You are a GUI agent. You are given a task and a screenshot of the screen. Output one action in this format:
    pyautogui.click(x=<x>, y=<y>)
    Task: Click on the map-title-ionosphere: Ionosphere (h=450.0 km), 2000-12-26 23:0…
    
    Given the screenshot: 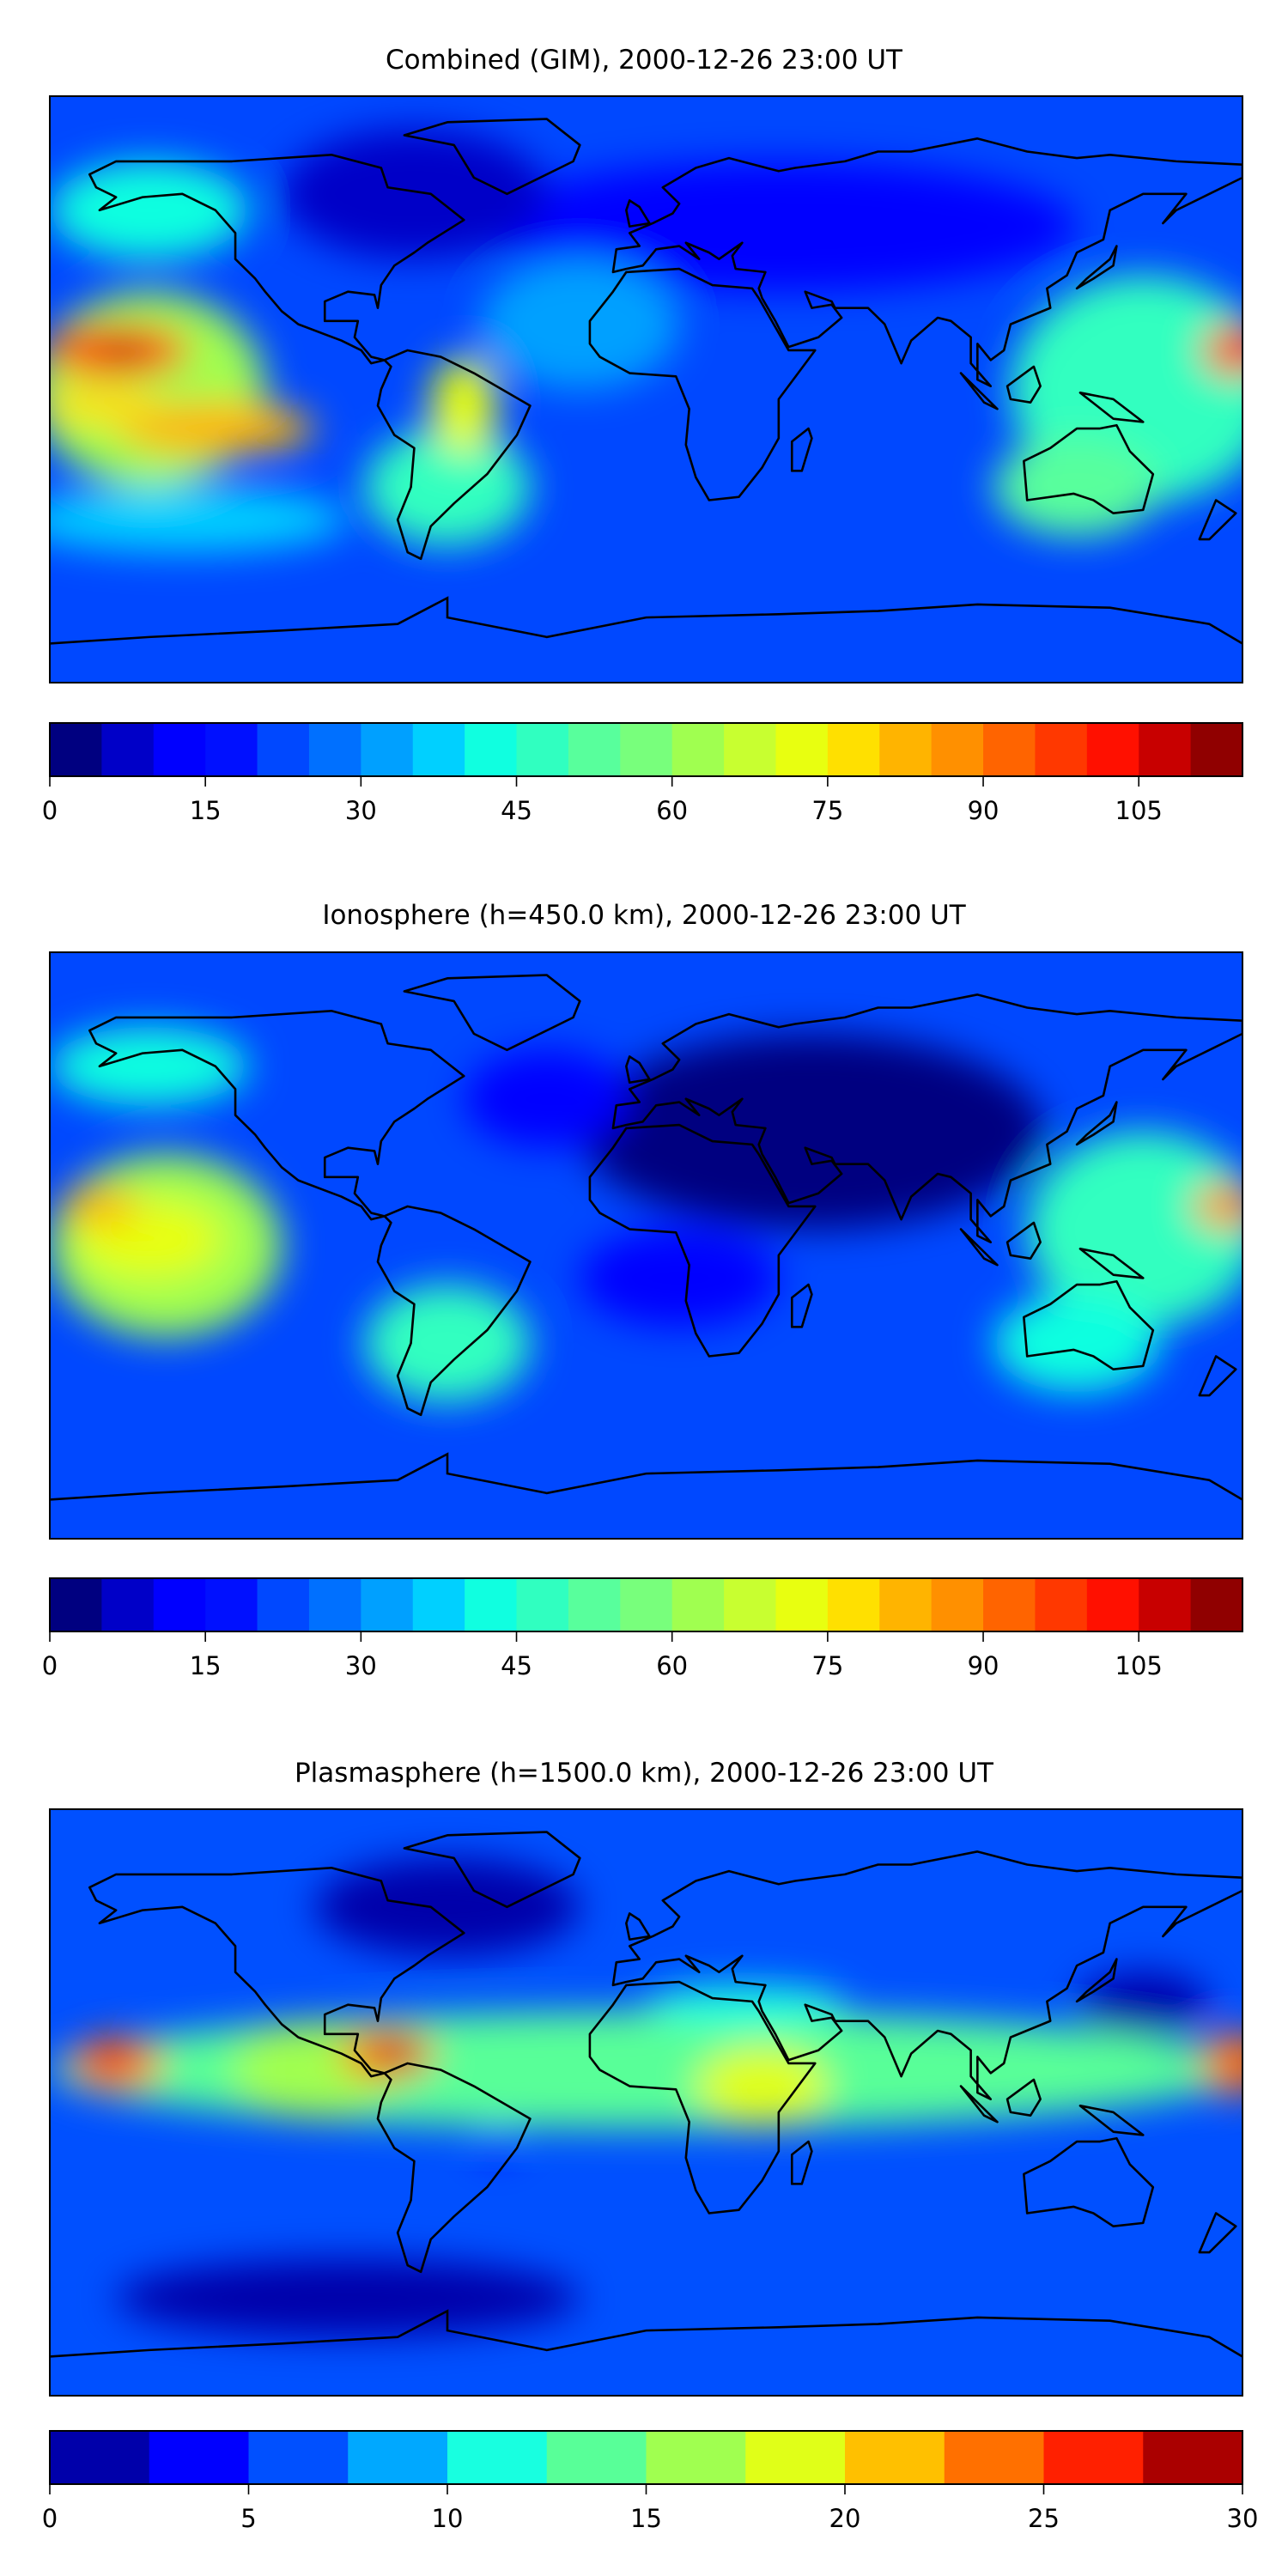 What is the action you would take?
    pyautogui.click(x=644, y=915)
    